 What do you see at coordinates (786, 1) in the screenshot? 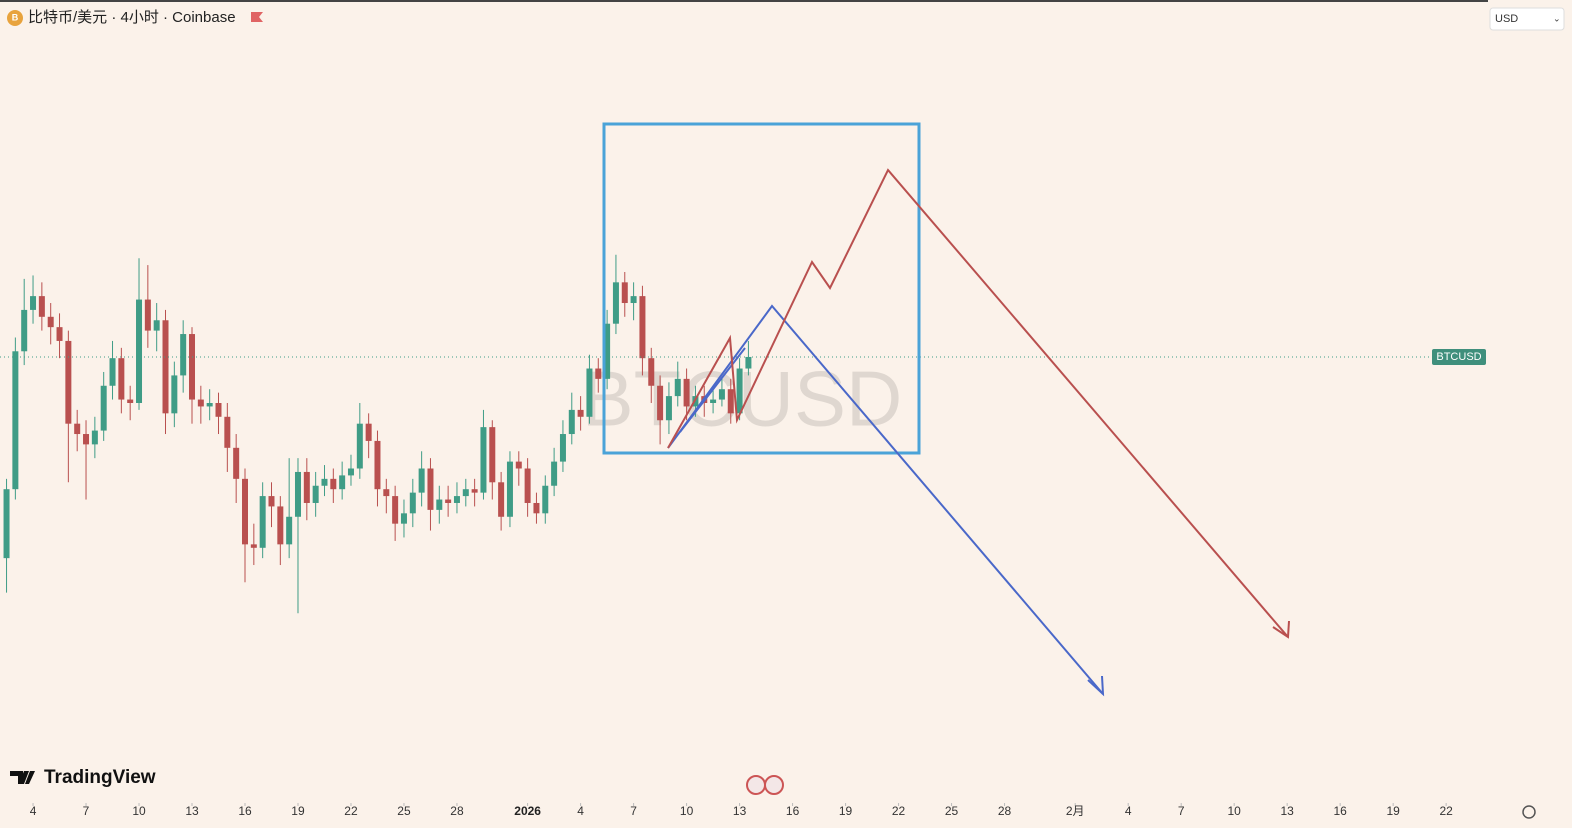
I see `top-border` at bounding box center [786, 1].